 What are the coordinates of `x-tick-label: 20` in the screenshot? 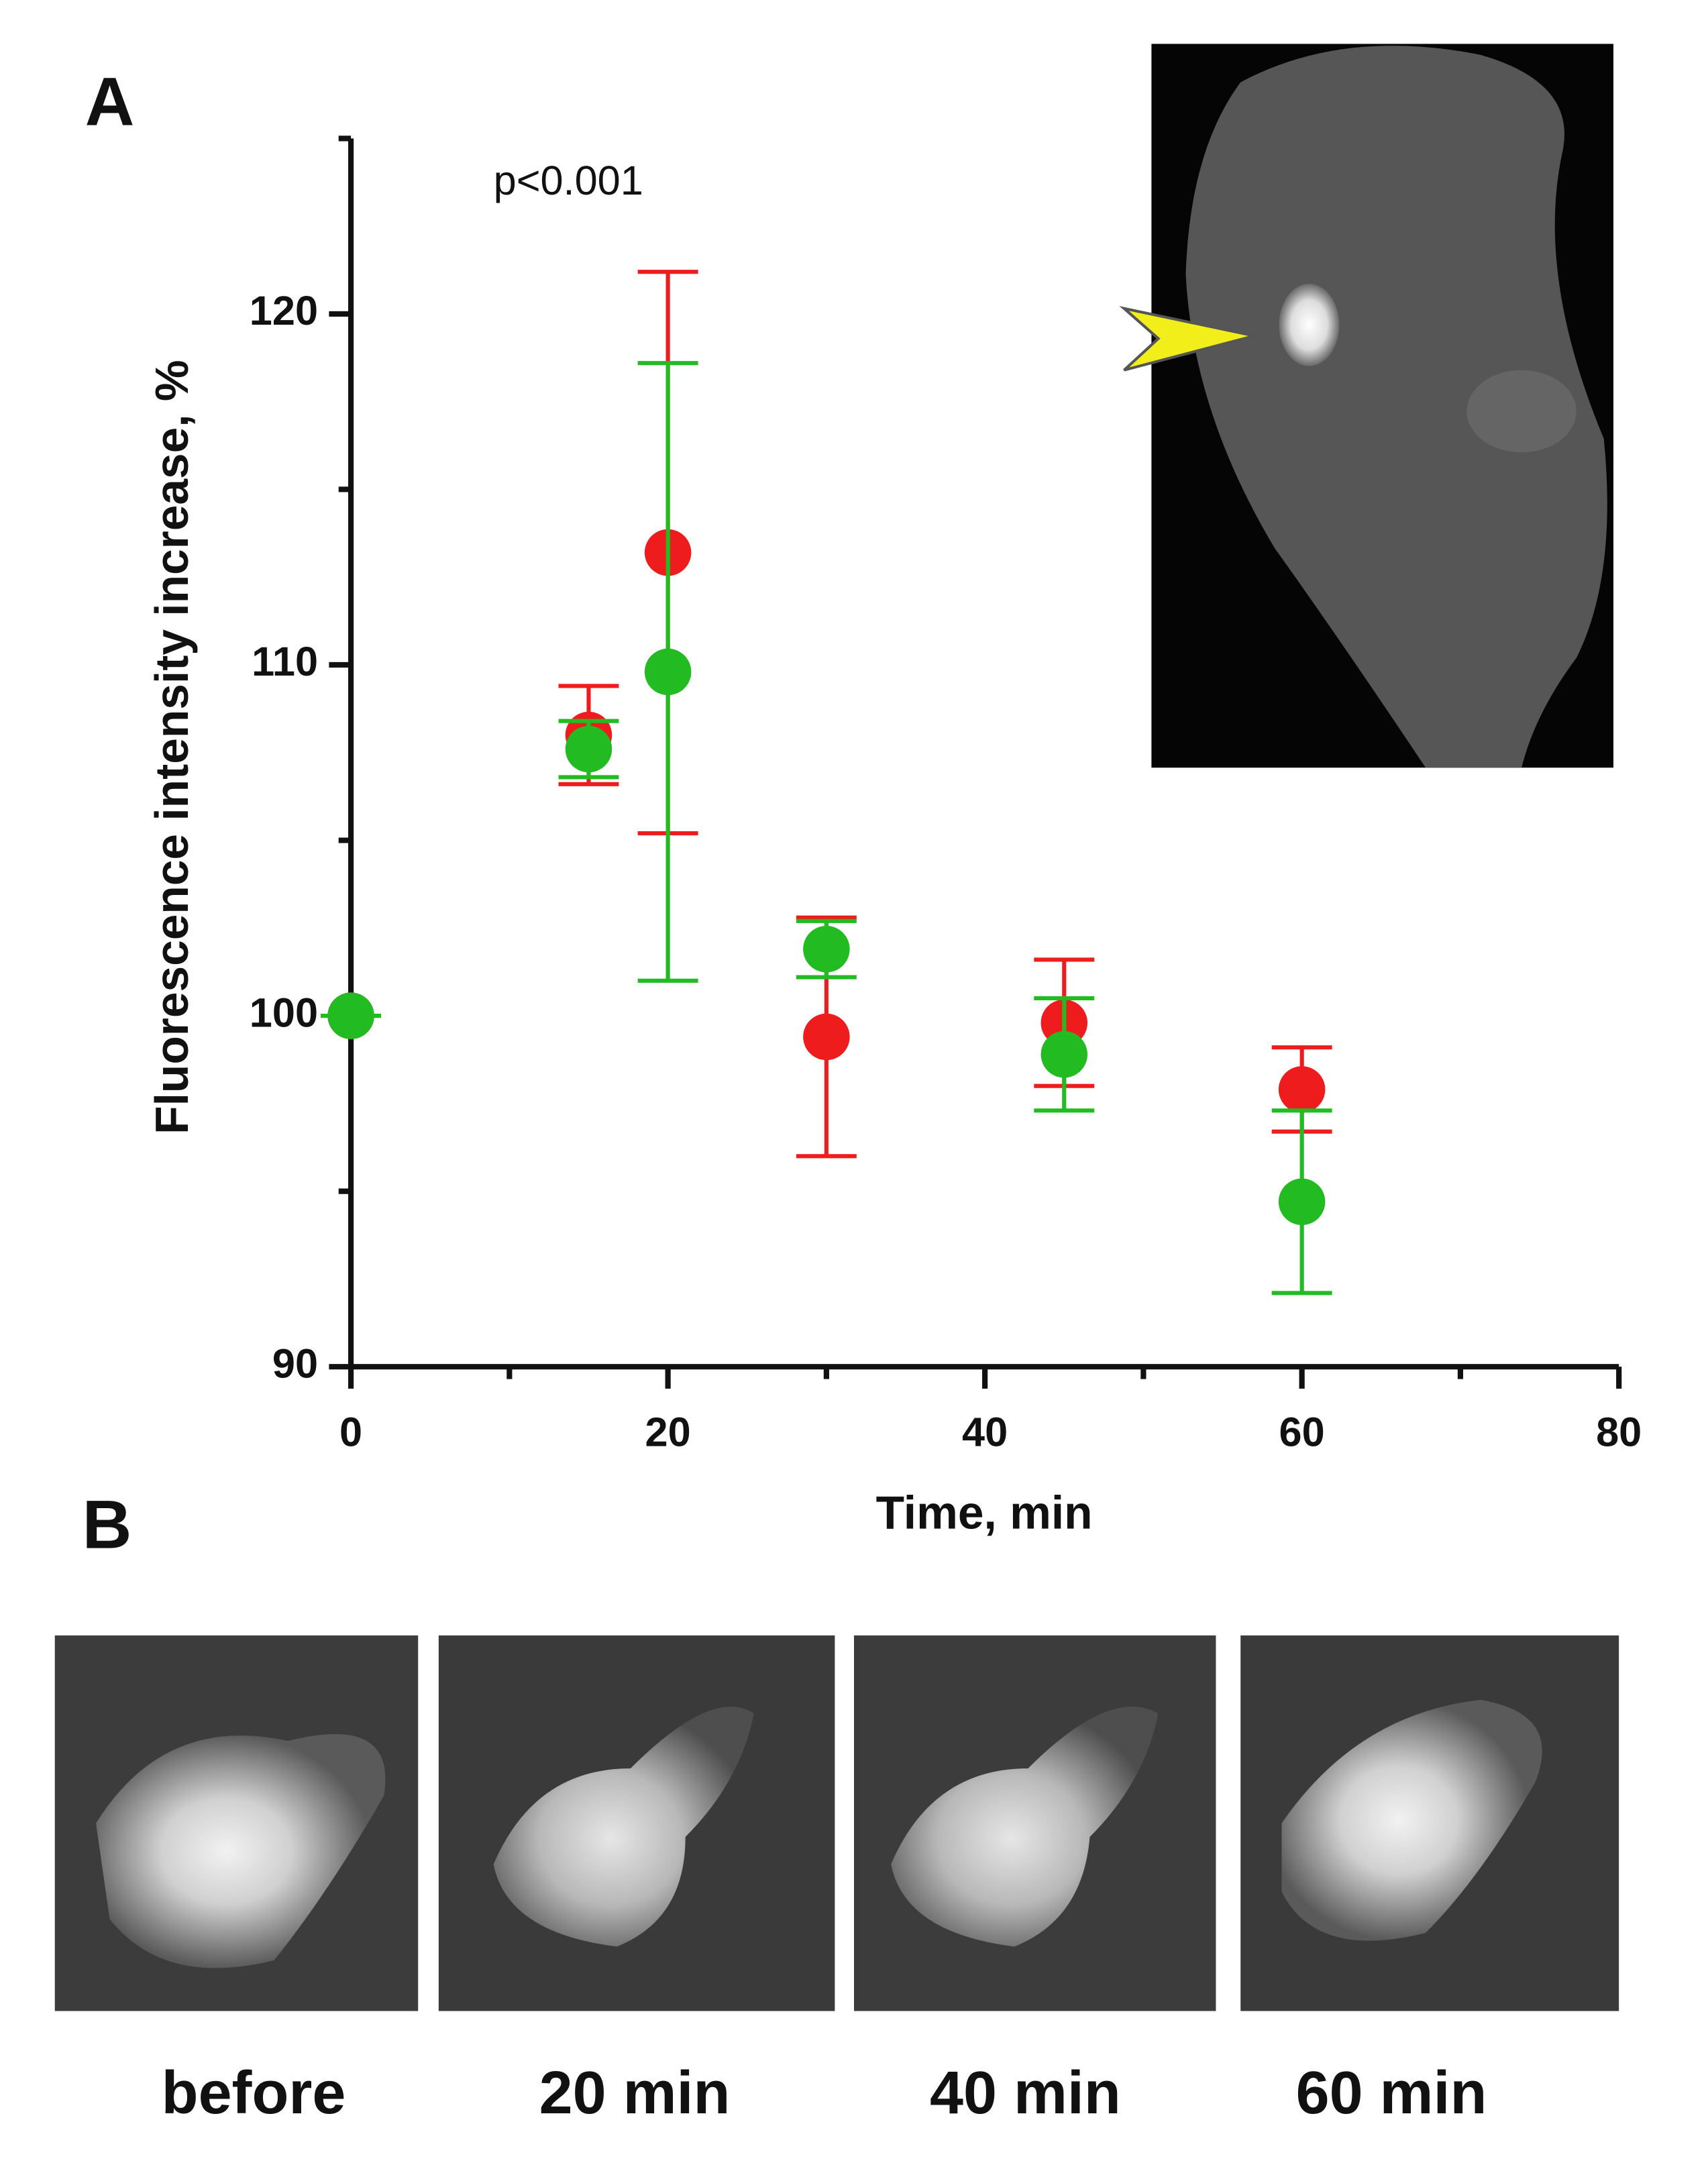 It's located at (668, 1432).